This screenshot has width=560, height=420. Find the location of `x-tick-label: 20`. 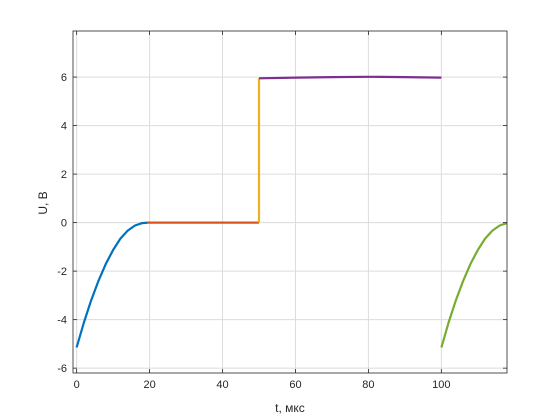

x-tick-label: 20 is located at coordinates (149, 385).